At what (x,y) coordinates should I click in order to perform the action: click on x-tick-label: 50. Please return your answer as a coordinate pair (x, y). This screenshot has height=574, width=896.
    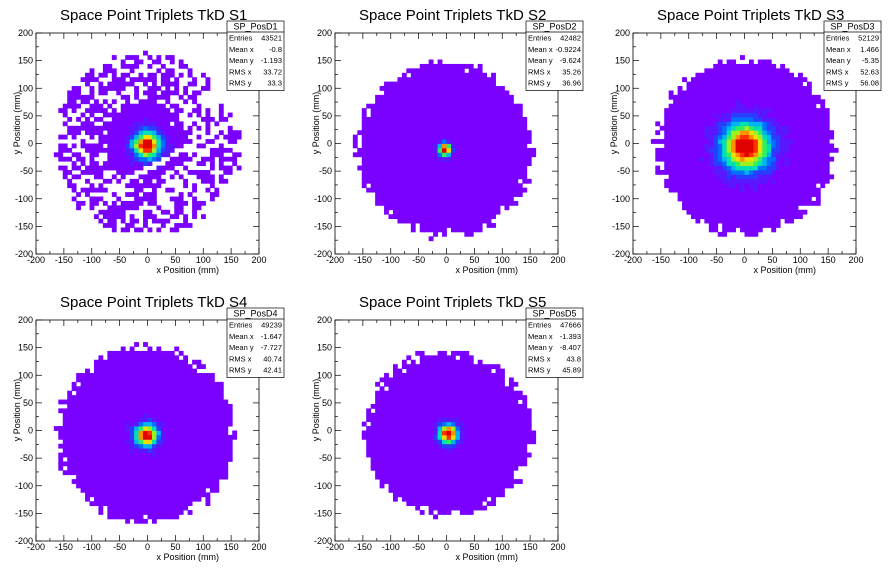
    Looking at the image, I should click on (175, 260).